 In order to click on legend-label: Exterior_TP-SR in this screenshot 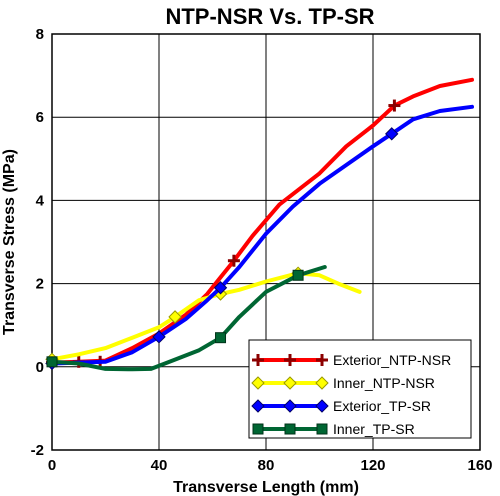, I will do `click(382, 406)`.